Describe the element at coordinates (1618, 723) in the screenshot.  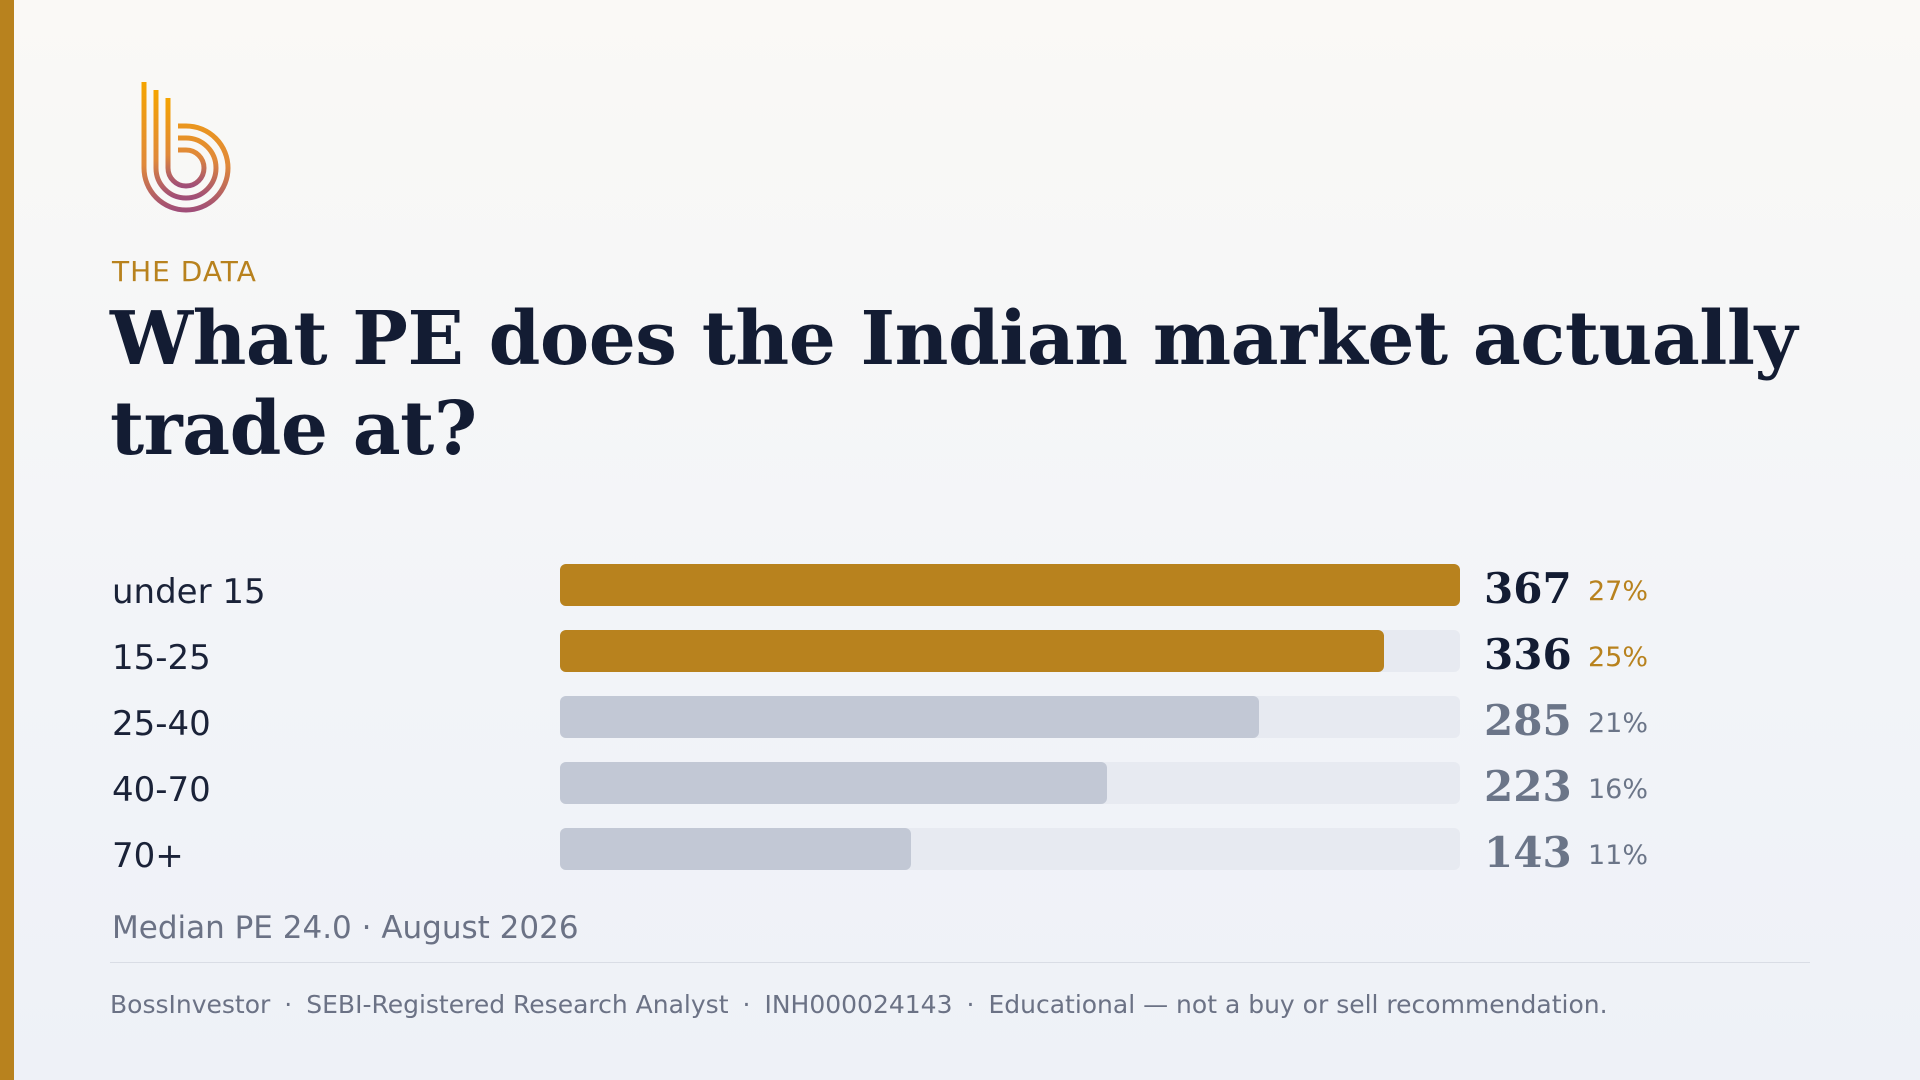
I see `percent-label: 21%` at that location.